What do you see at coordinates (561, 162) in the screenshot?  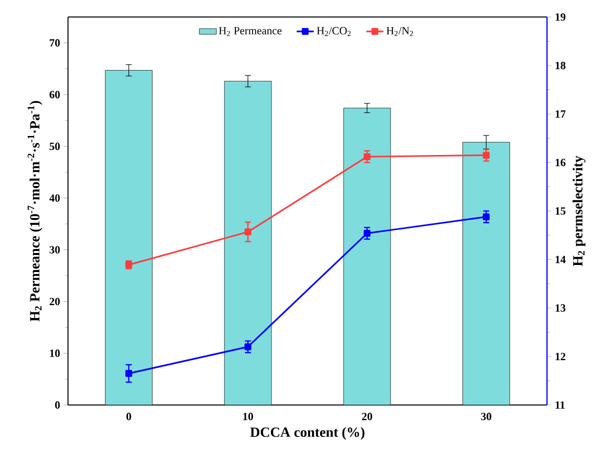 I see `y2-tick-label: 16` at bounding box center [561, 162].